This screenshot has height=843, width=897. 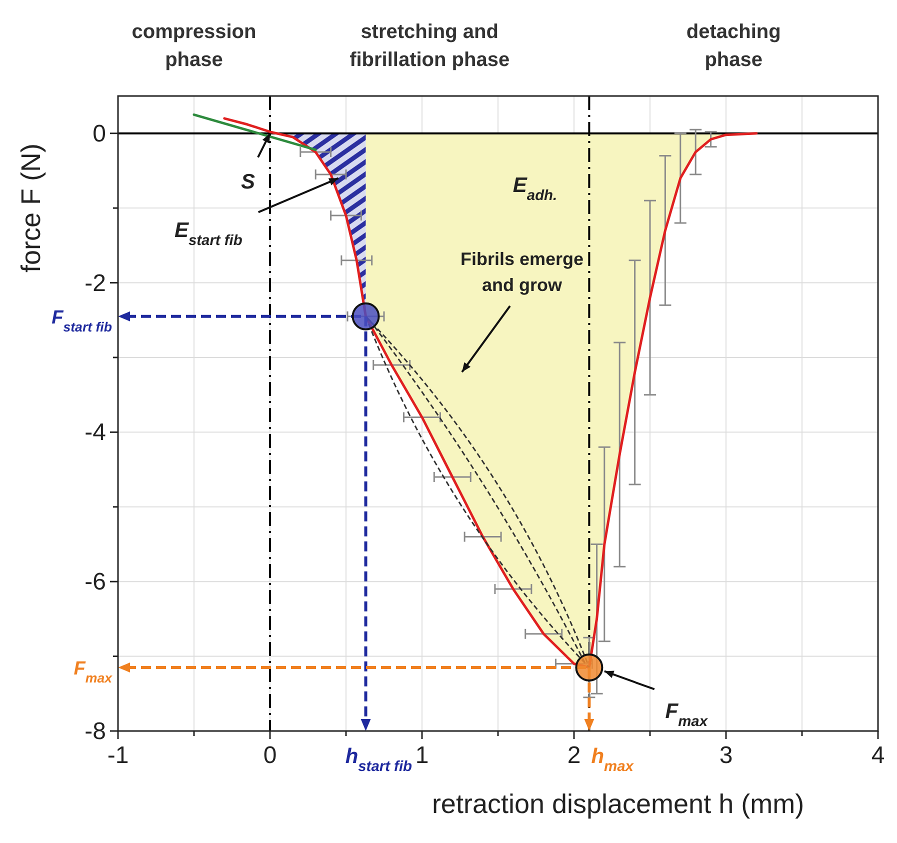 What do you see at coordinates (82, 320) in the screenshot?
I see `ref-line-label: F$_{start fib}$` at bounding box center [82, 320].